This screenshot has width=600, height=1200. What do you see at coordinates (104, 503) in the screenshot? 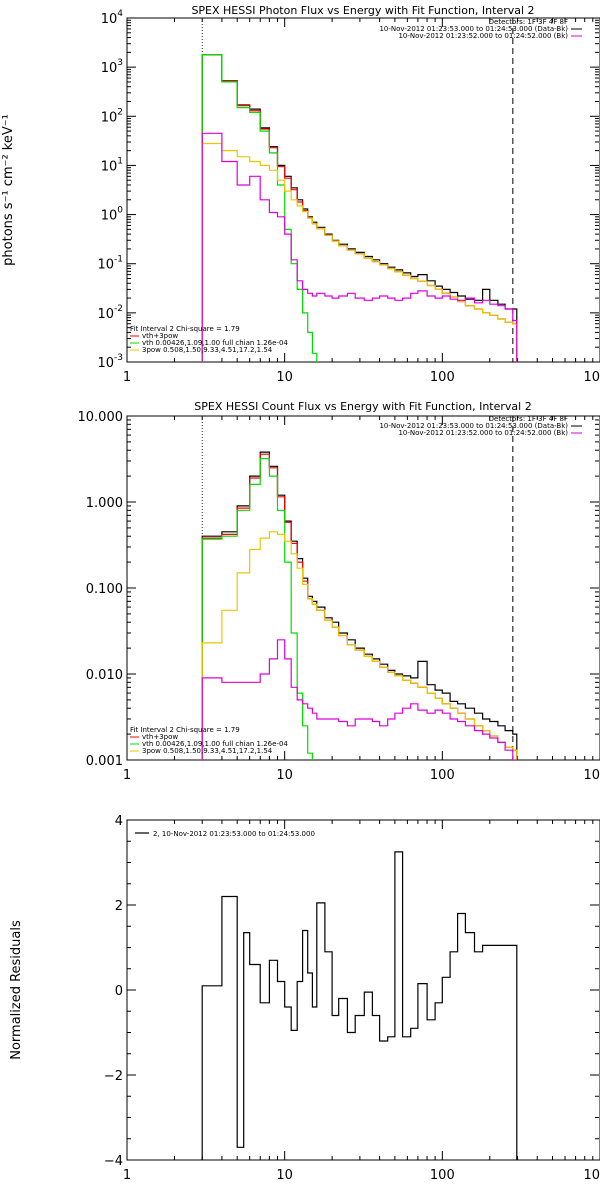
I see `y-tick-label: 1.000` at bounding box center [104, 503].